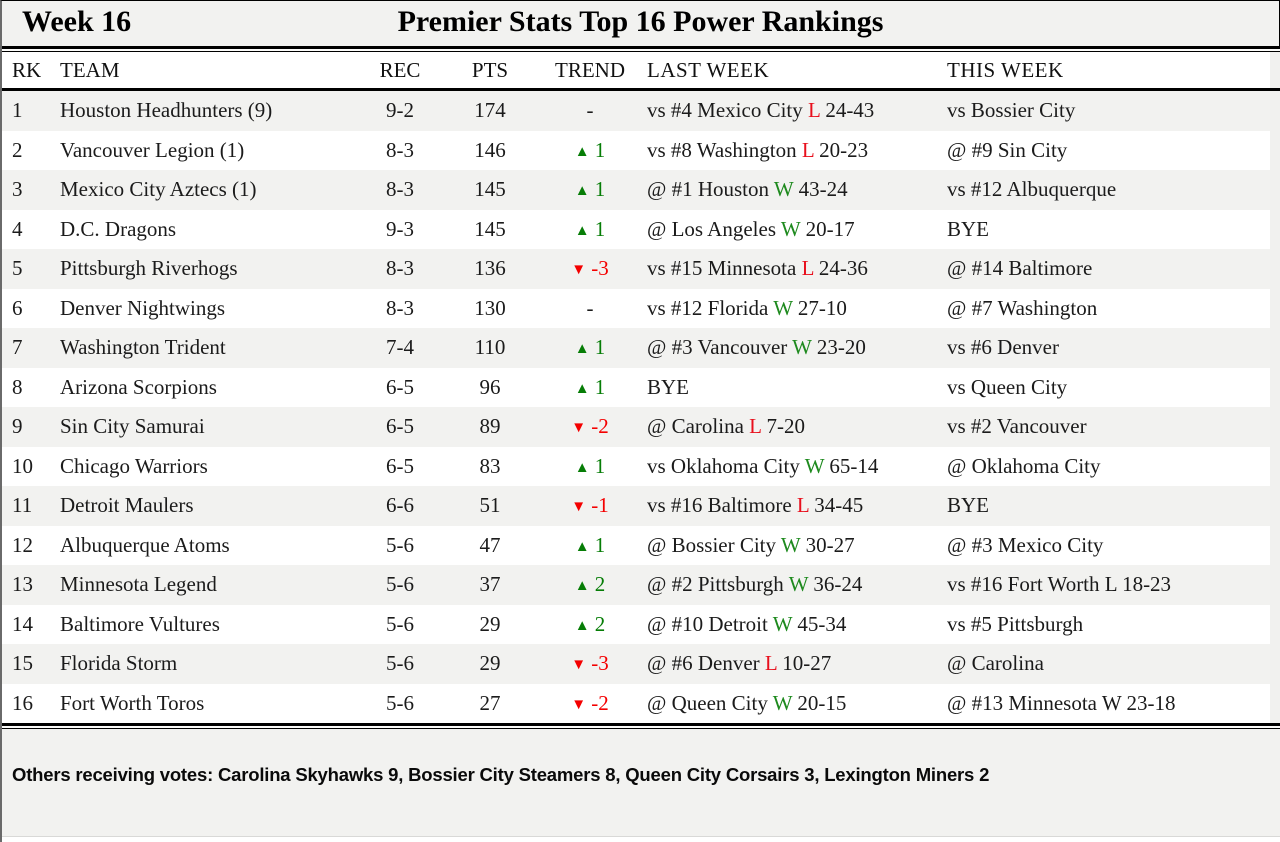 Image resolution: width=1280 pixels, height=842 pixels. I want to click on rank-cell: 9, so click(17, 426).